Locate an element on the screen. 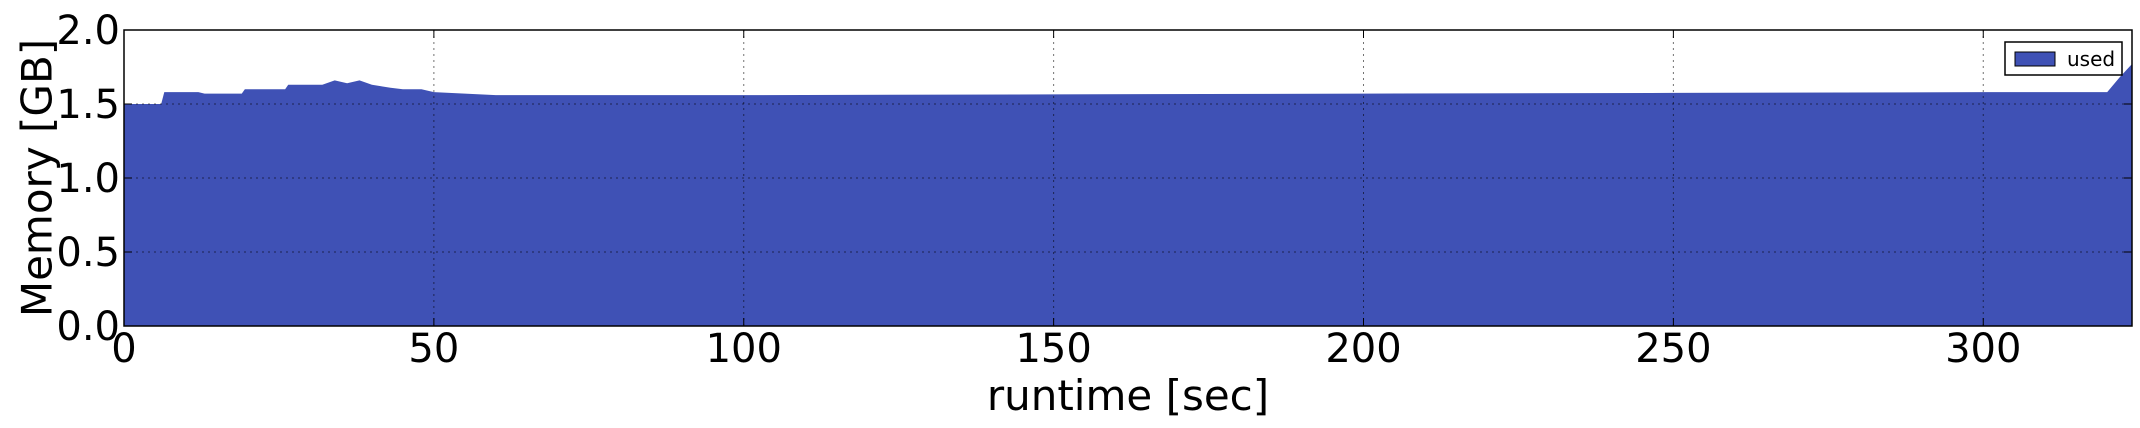 The height and width of the screenshot is (428, 2140). x-tick-label: 250 is located at coordinates (1673, 349).